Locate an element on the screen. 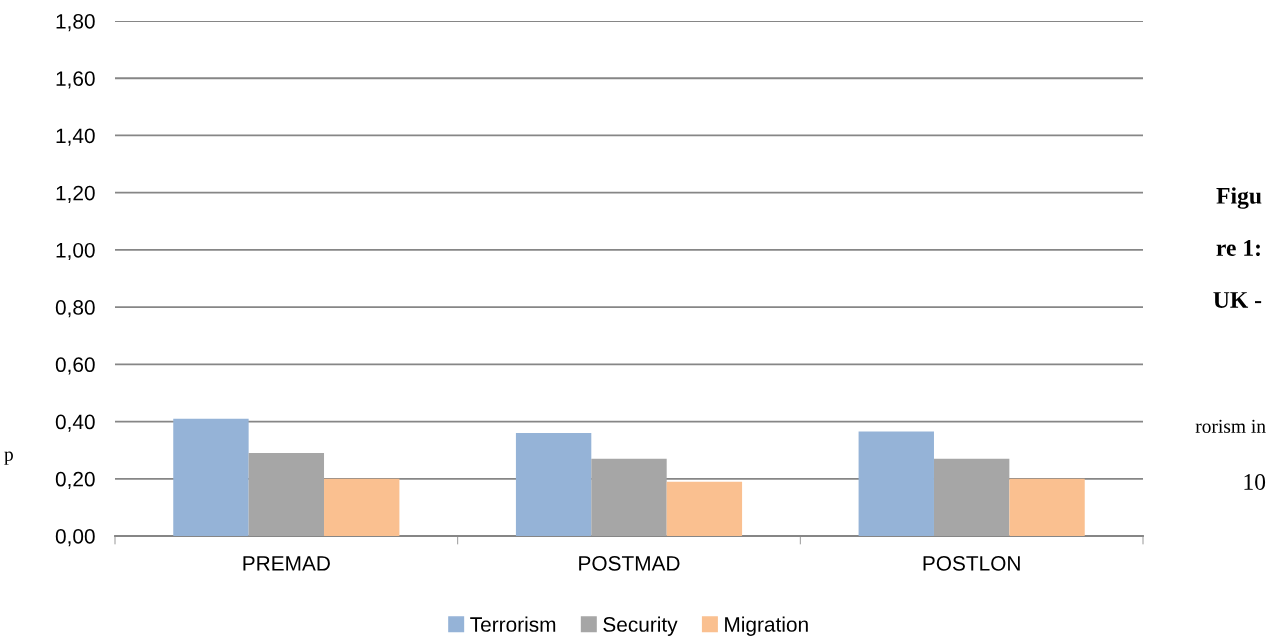  text: p is located at coordinates (8, 458).